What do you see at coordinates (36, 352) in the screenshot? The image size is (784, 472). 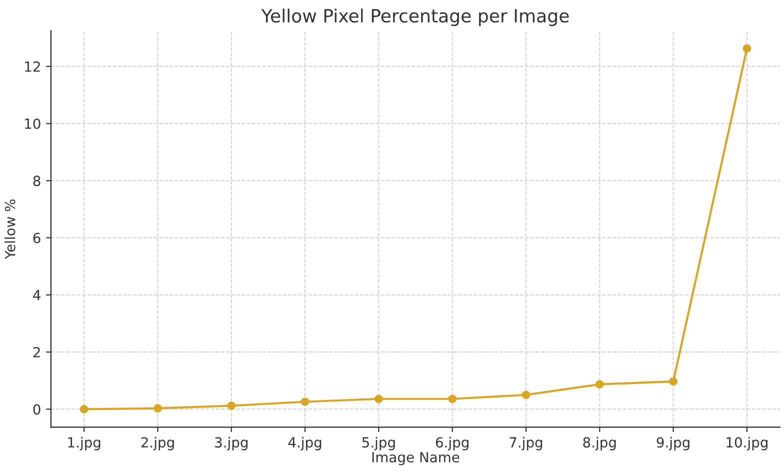 I see `y-tick-label: 2` at bounding box center [36, 352].